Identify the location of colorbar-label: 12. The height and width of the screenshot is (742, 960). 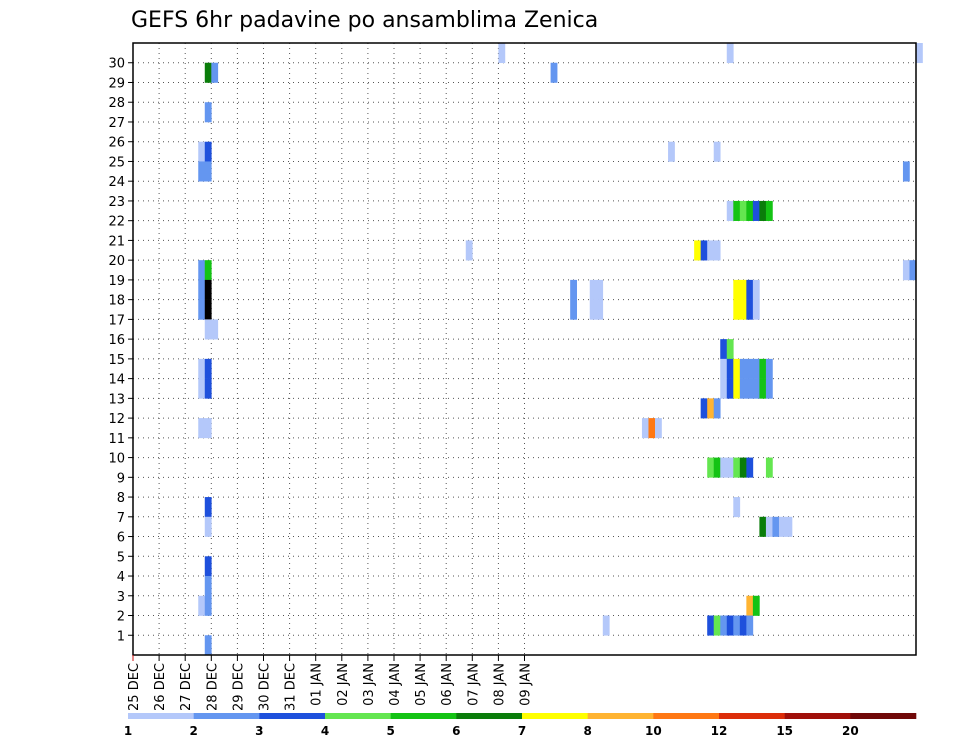
(719, 731).